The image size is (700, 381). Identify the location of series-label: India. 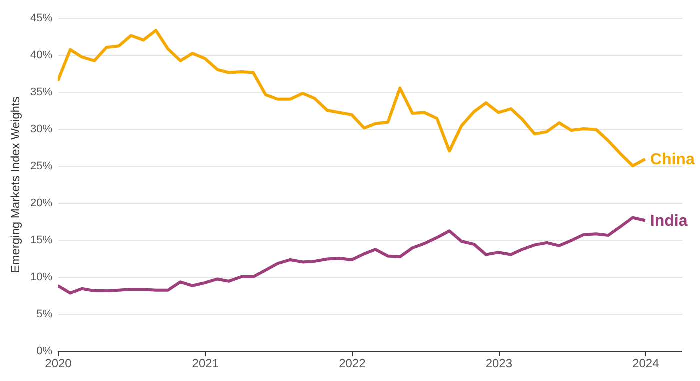
(669, 221).